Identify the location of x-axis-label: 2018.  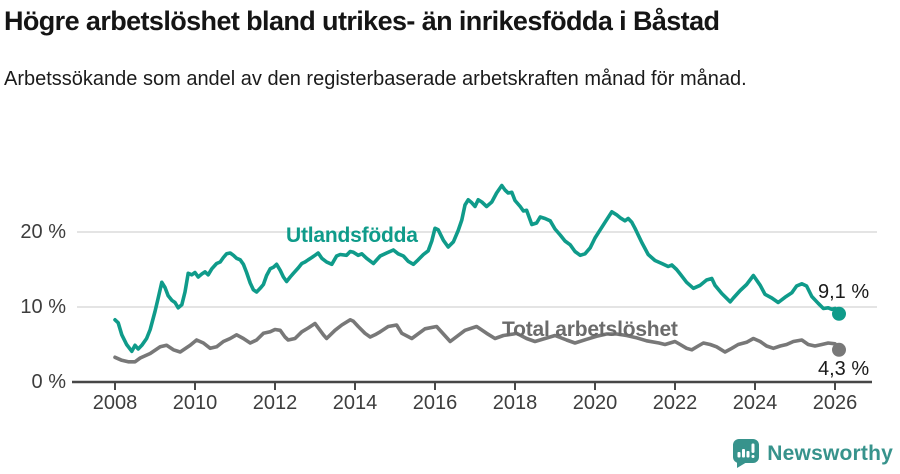
(515, 403).